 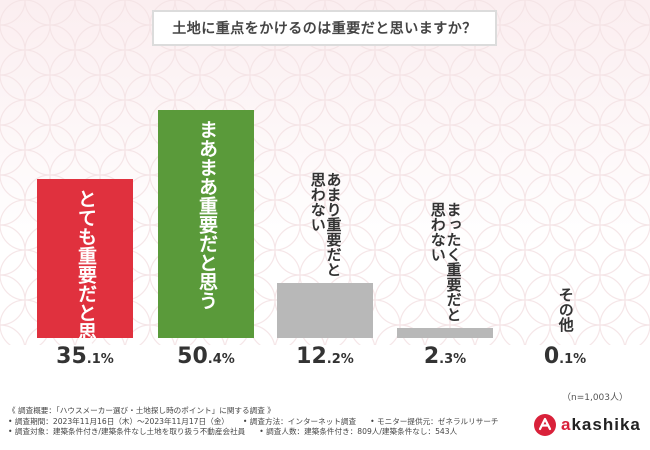 I want to click on akashika-logo-icon, so click(x=545, y=425).